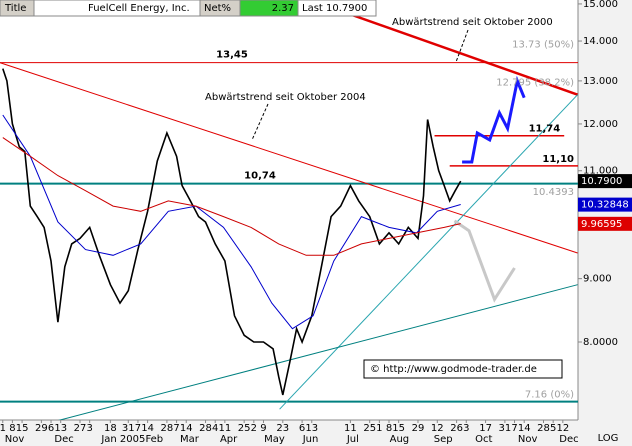 Image resolution: width=632 pixels, height=446 pixels. I want to click on axis-panel, so click(289, 433).